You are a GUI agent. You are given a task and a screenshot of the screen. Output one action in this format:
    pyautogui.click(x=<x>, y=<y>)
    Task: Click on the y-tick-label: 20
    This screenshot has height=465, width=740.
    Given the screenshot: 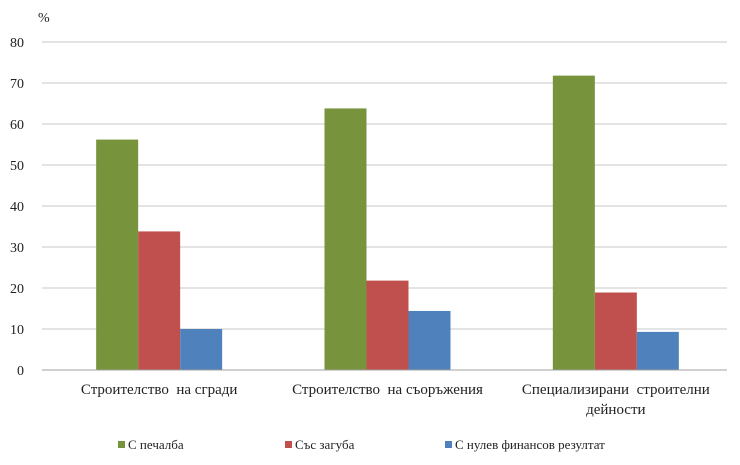 What is the action you would take?
    pyautogui.click(x=17, y=289)
    